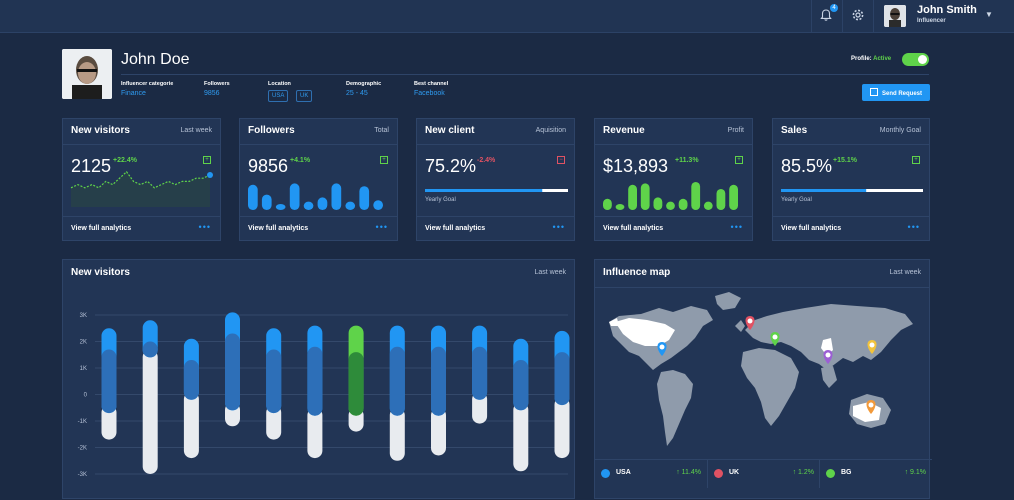 The image size is (1014, 500). Describe the element at coordinates (550, 130) in the screenshot. I see `card-subtitle: Aquisition` at that location.